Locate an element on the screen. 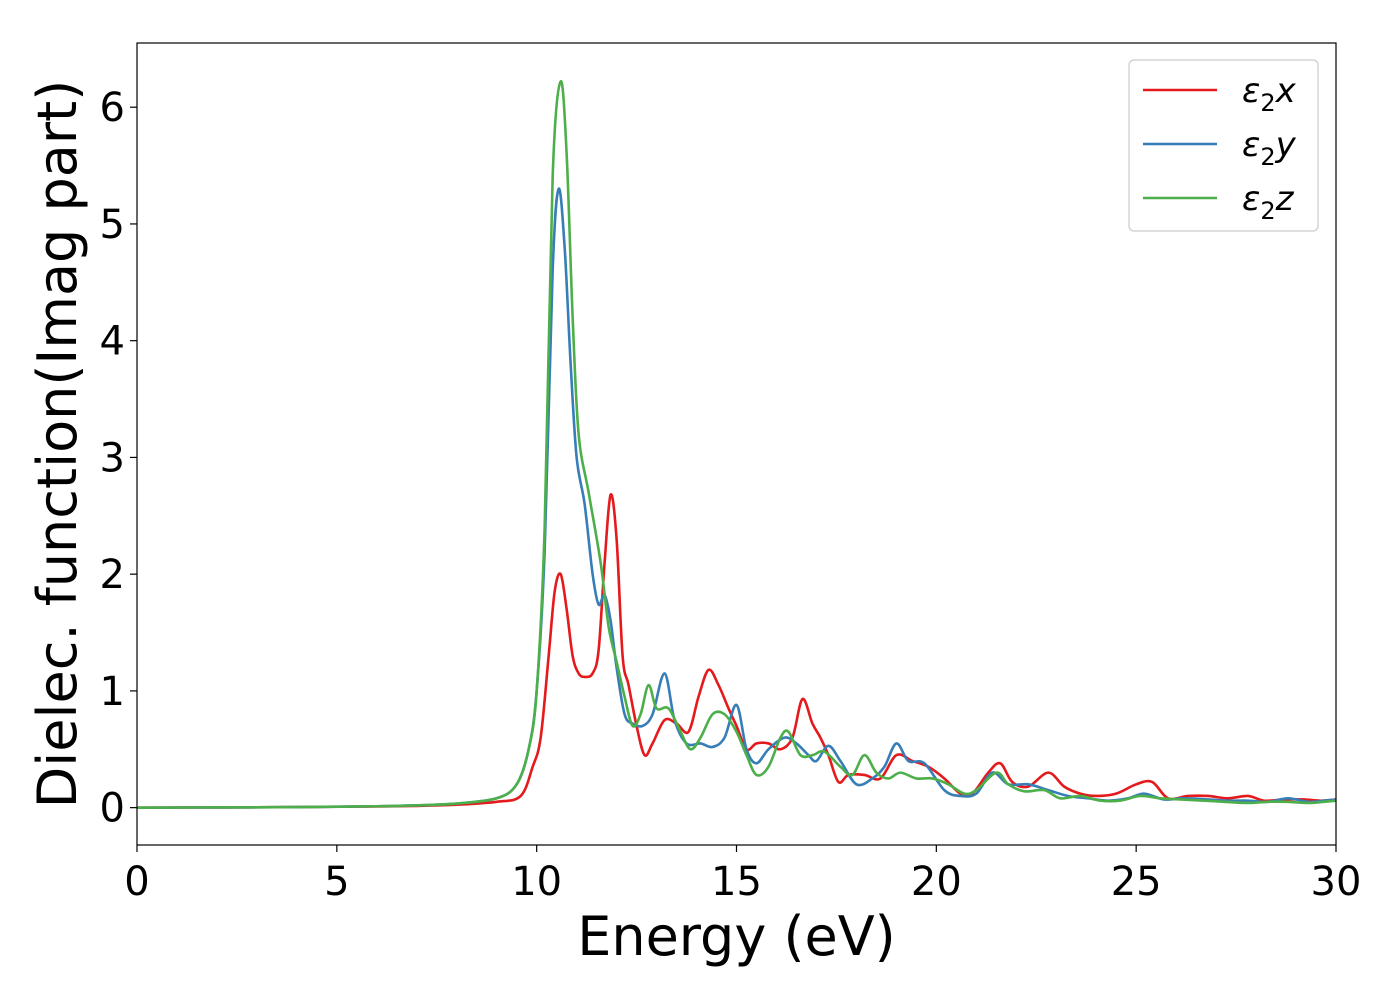 The width and height of the screenshot is (1400, 1004). legend-label-y: ε2y is located at coordinates (1269, 148).